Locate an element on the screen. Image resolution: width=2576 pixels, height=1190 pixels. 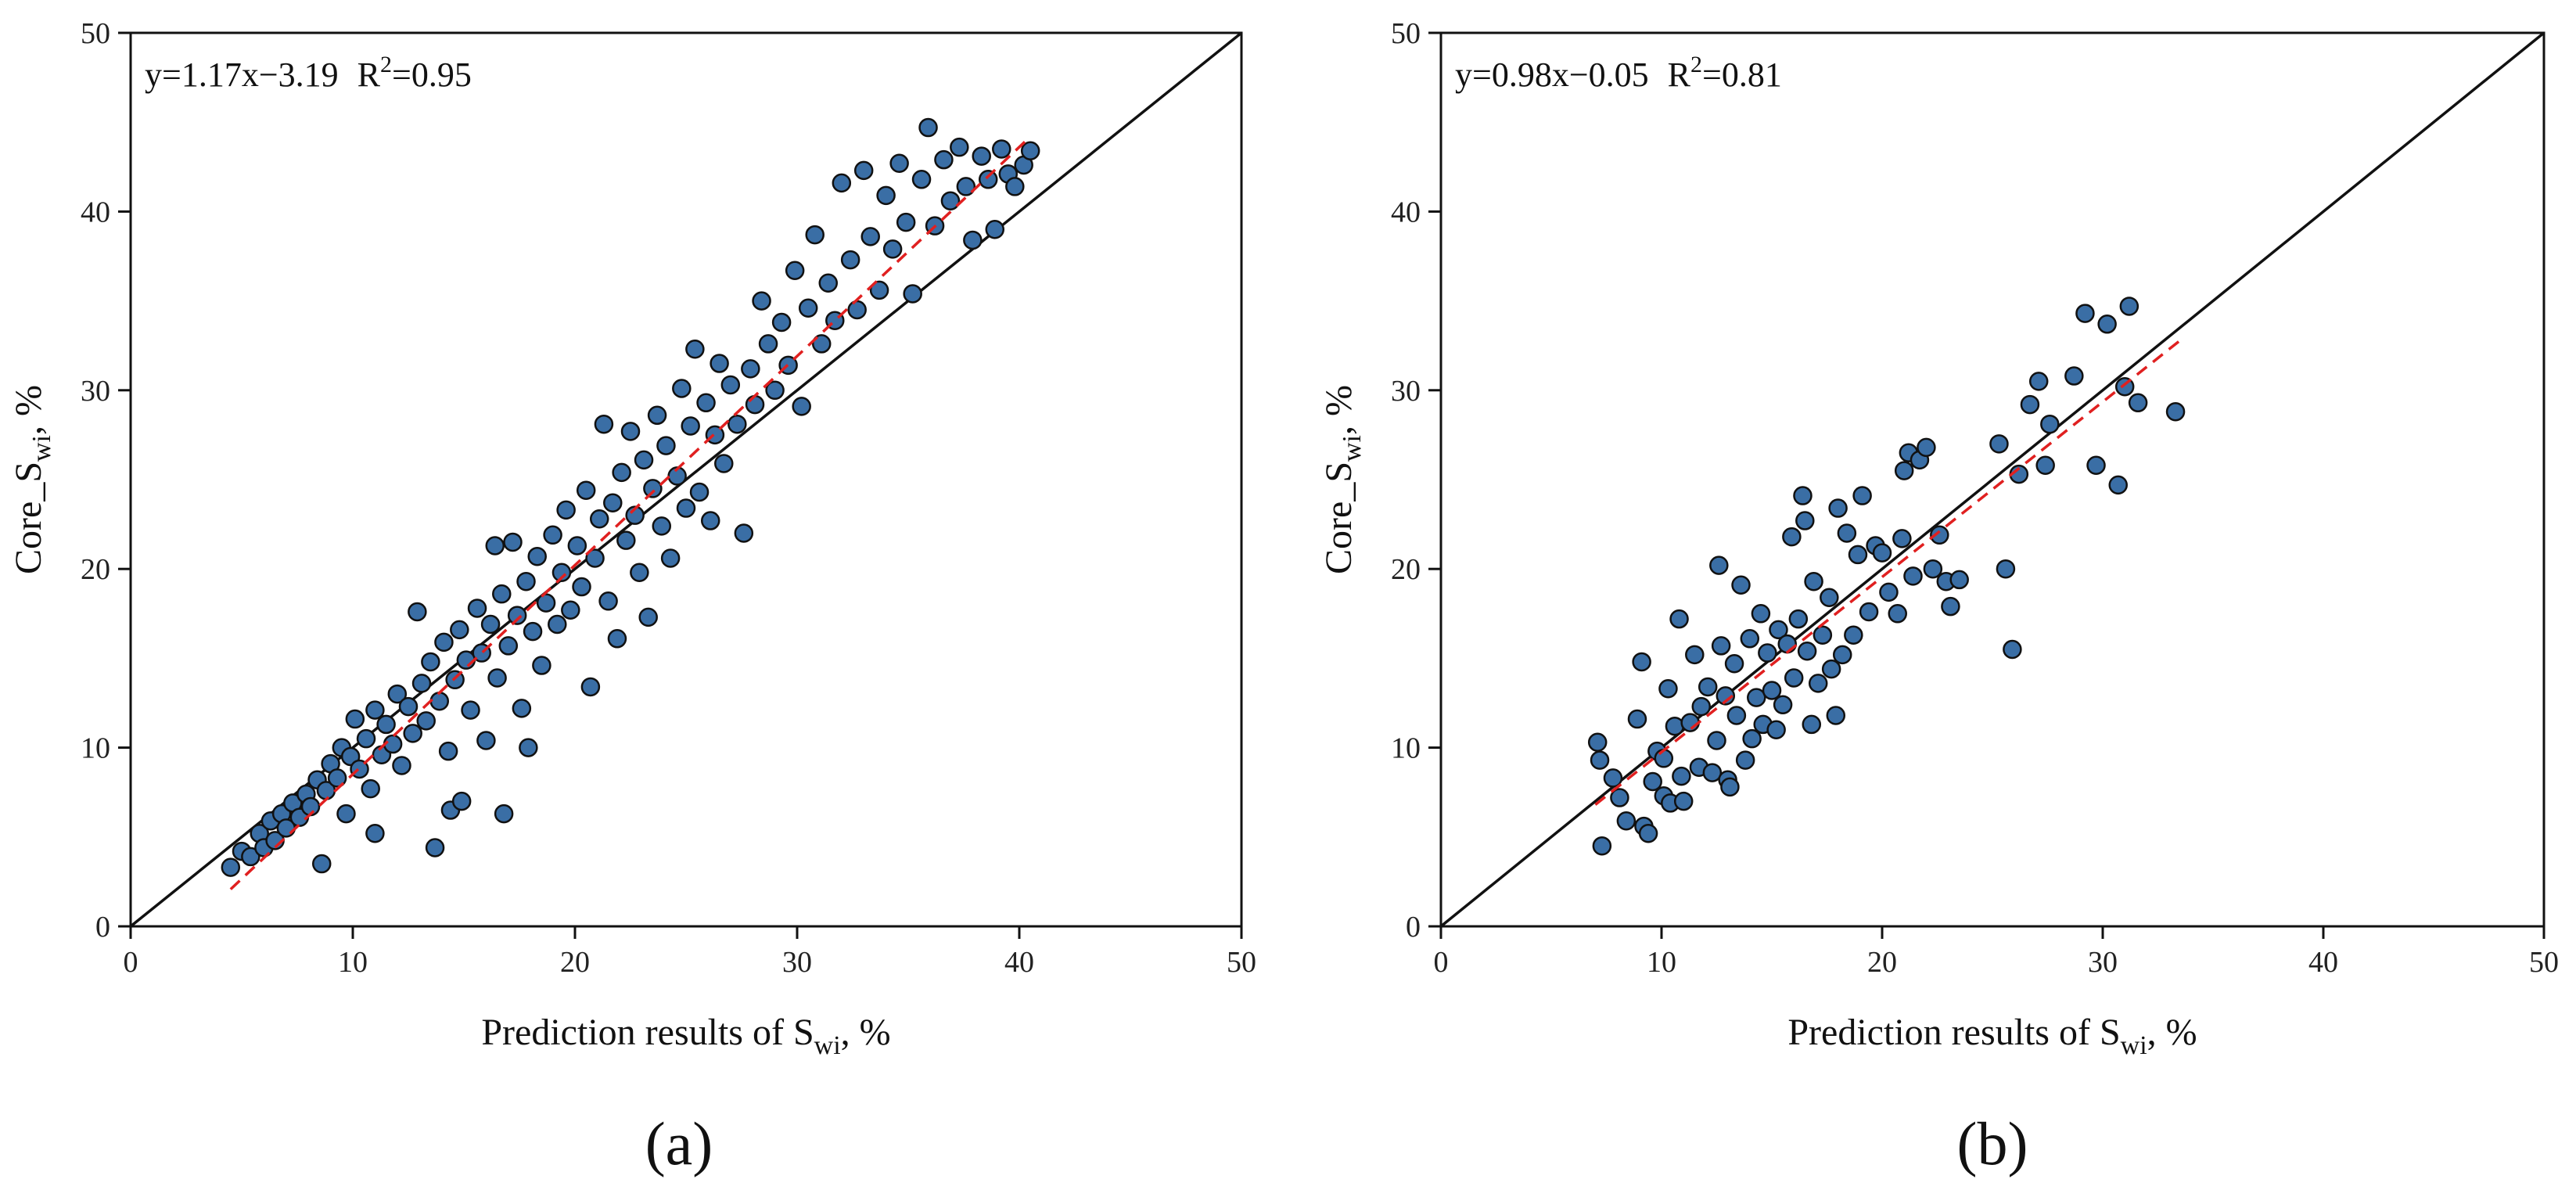
y-tick-label-b: 10 is located at coordinates (1406, 748).